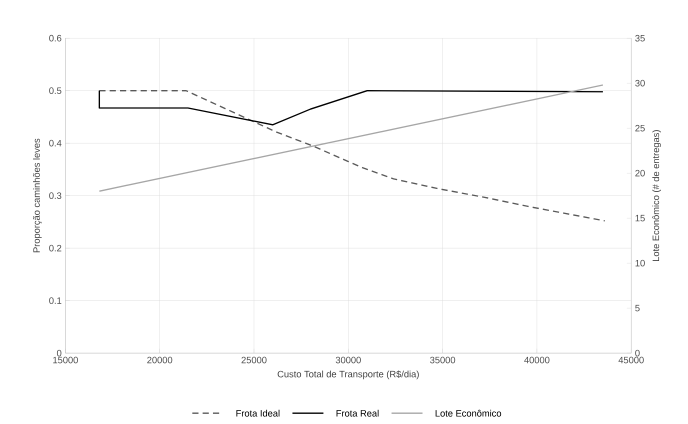  What do you see at coordinates (640, 38) in the screenshot?
I see `y2-tick-label: 35` at bounding box center [640, 38].